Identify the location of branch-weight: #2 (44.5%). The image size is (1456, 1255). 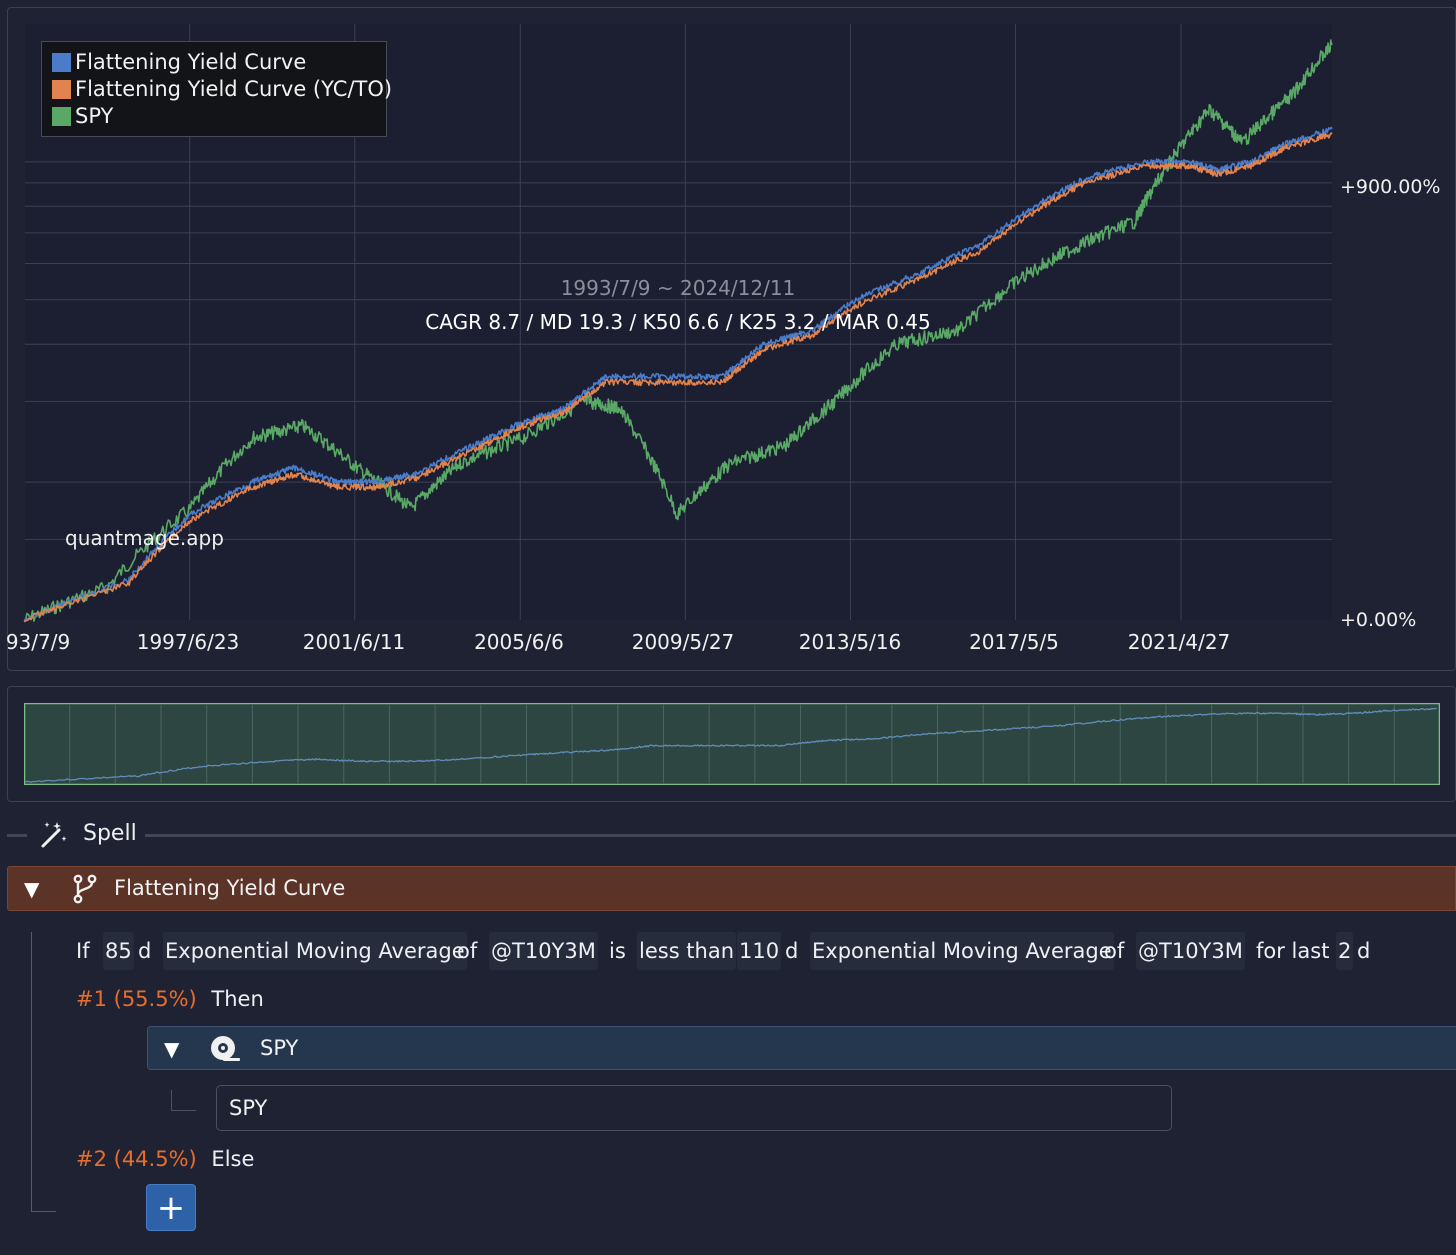
(136, 1159).